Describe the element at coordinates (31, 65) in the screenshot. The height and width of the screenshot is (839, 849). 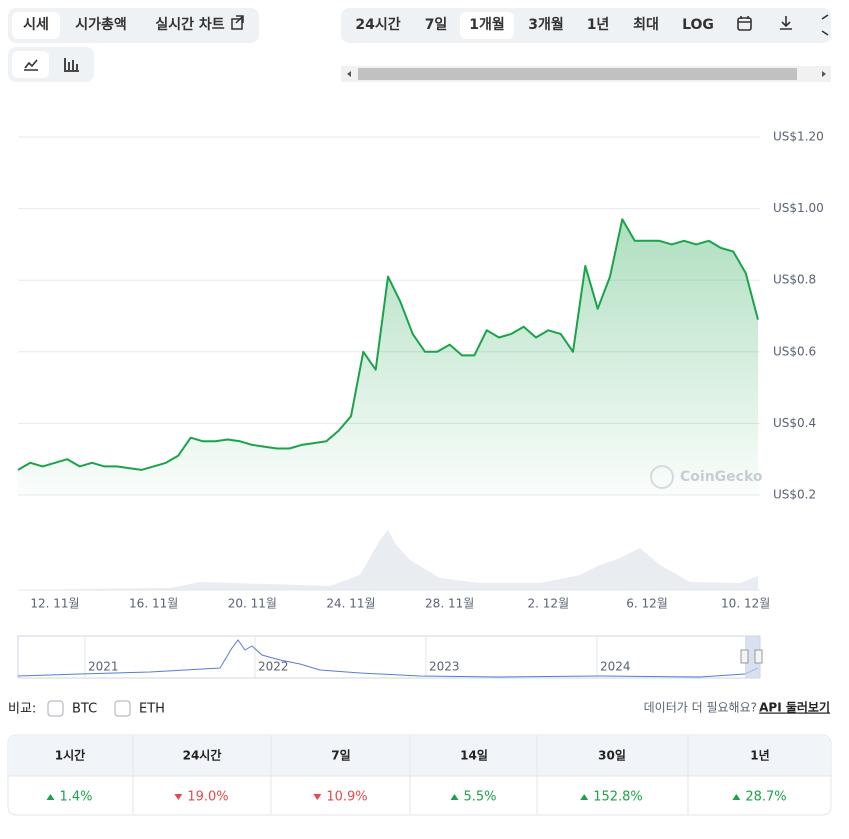
I see `line-icon` at that location.